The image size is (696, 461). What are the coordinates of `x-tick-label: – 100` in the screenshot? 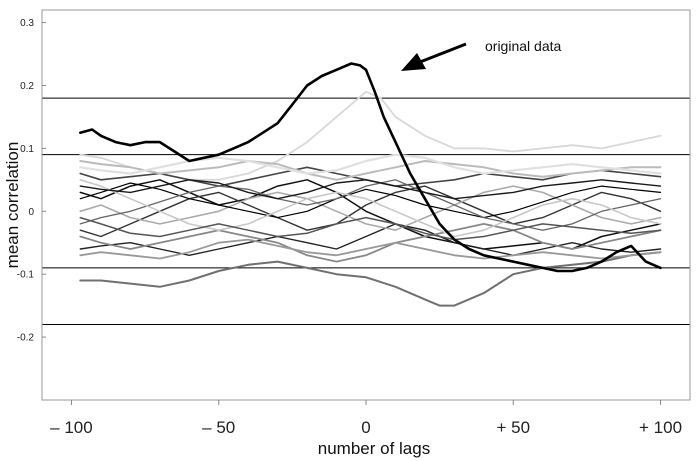 It's located at (71, 427).